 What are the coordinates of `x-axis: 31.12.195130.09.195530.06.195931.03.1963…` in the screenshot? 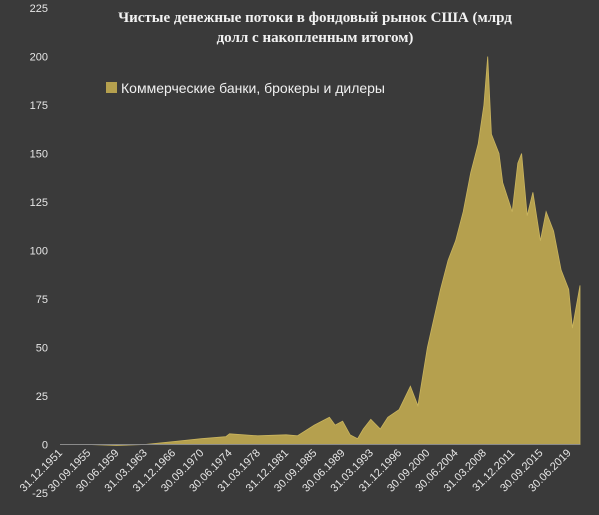 It's located at (296, 470).